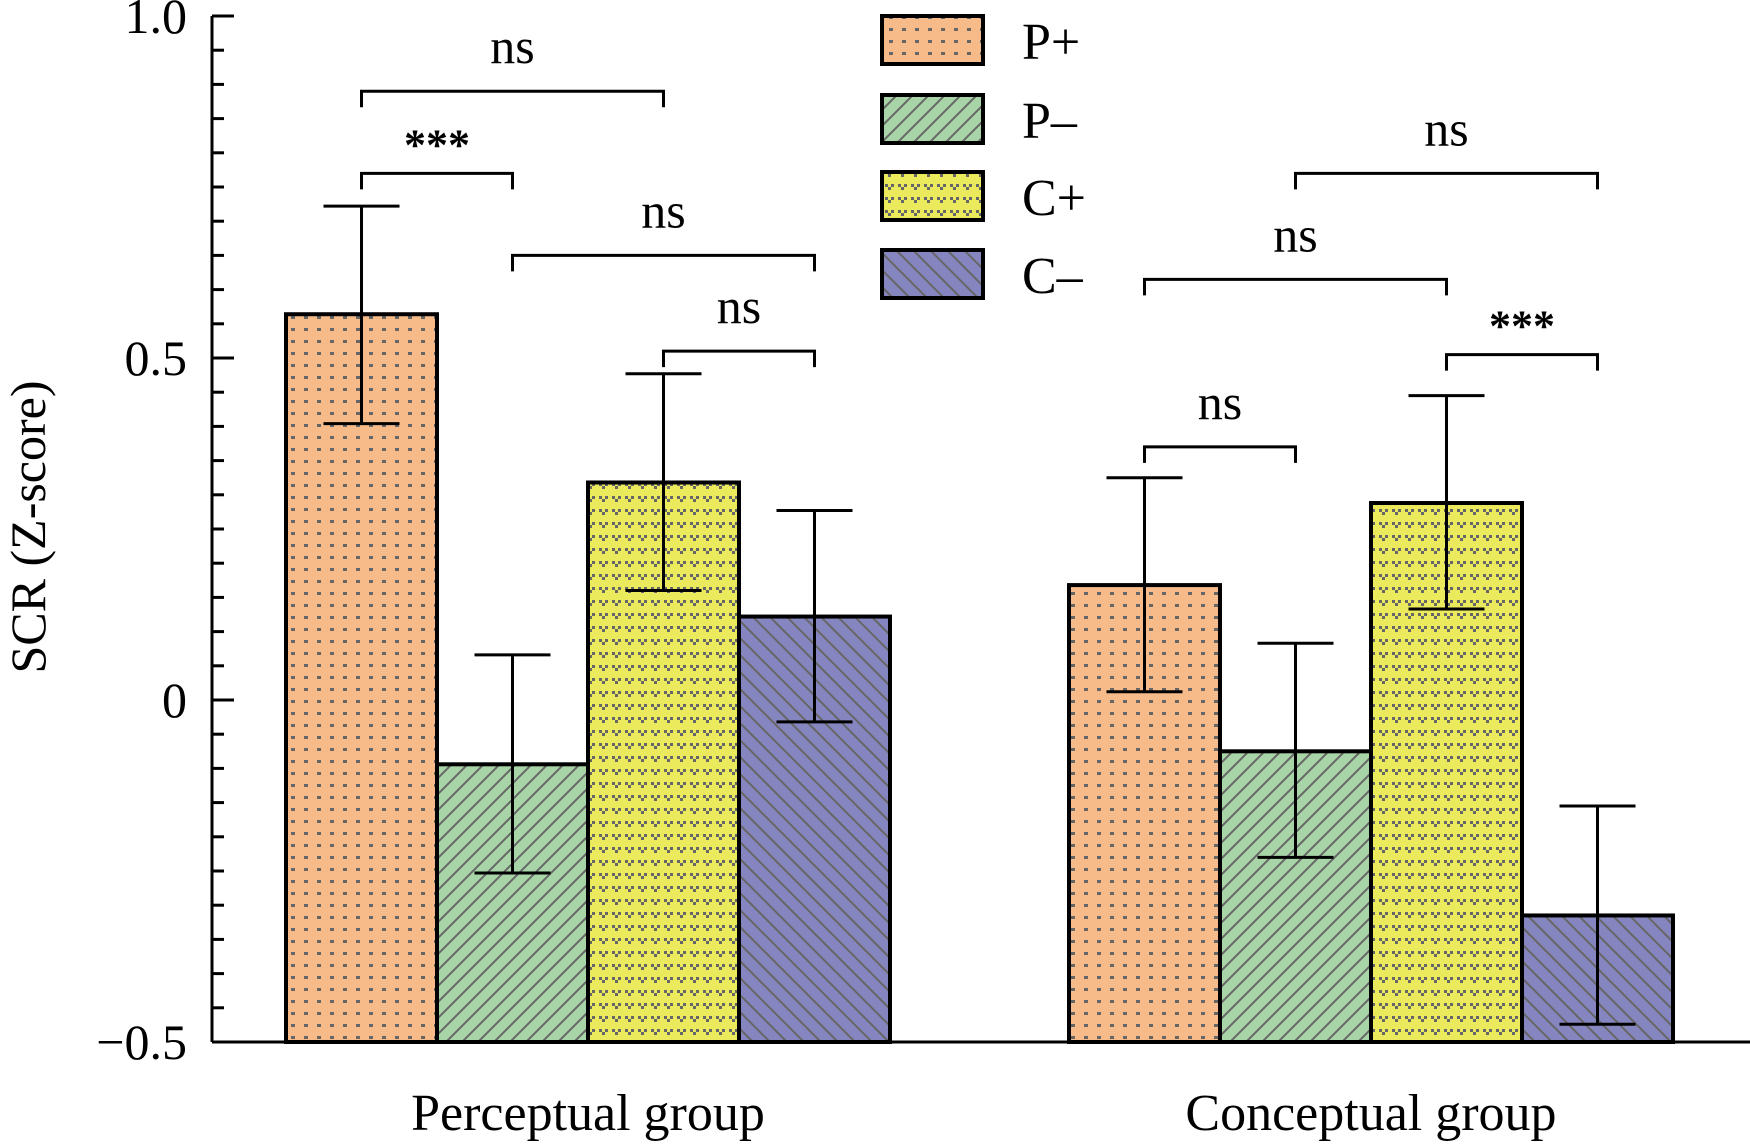  I want to click on legend-label: C+, so click(1054, 198).